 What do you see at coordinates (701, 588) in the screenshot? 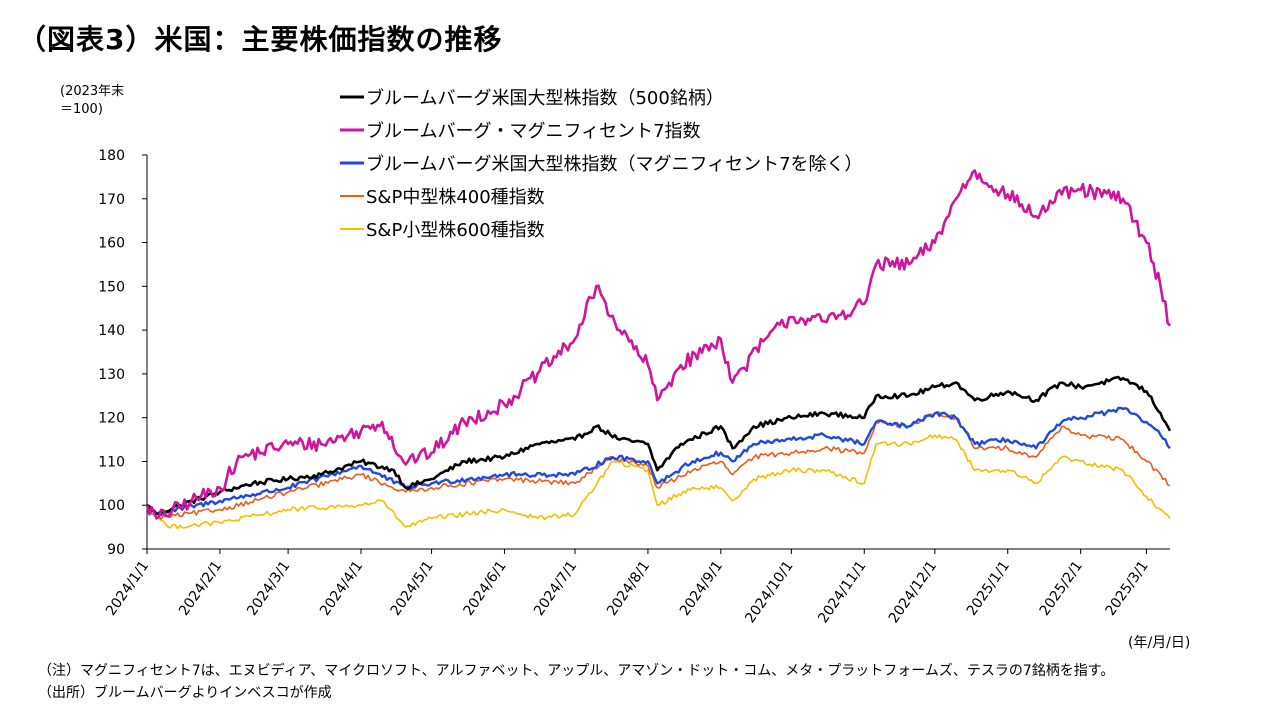
I see `x-tick-label: 2024/9/1` at bounding box center [701, 588].